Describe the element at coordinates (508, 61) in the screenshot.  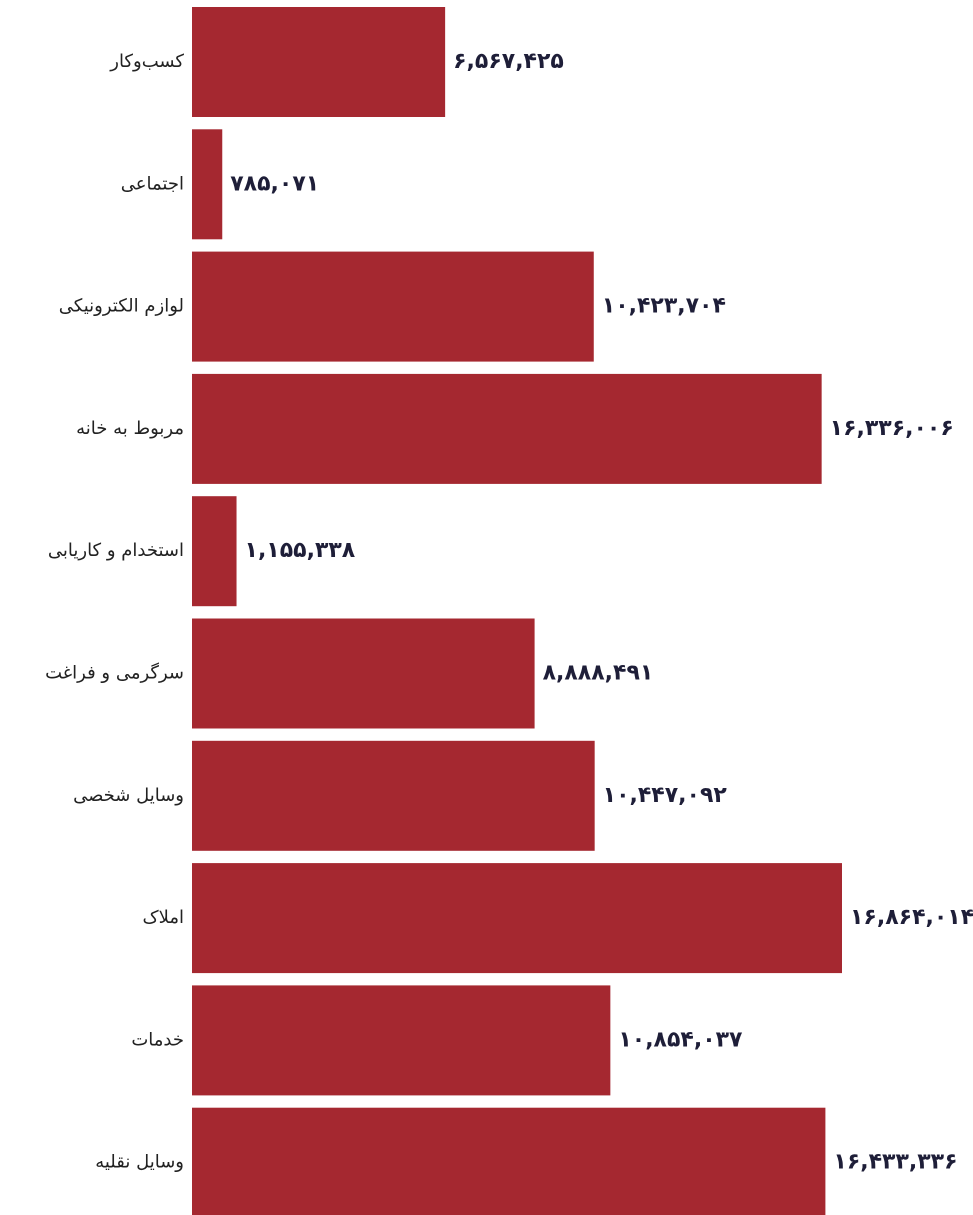
I see `value-label: ۶,۵۶۷,۴۲۵` at that location.